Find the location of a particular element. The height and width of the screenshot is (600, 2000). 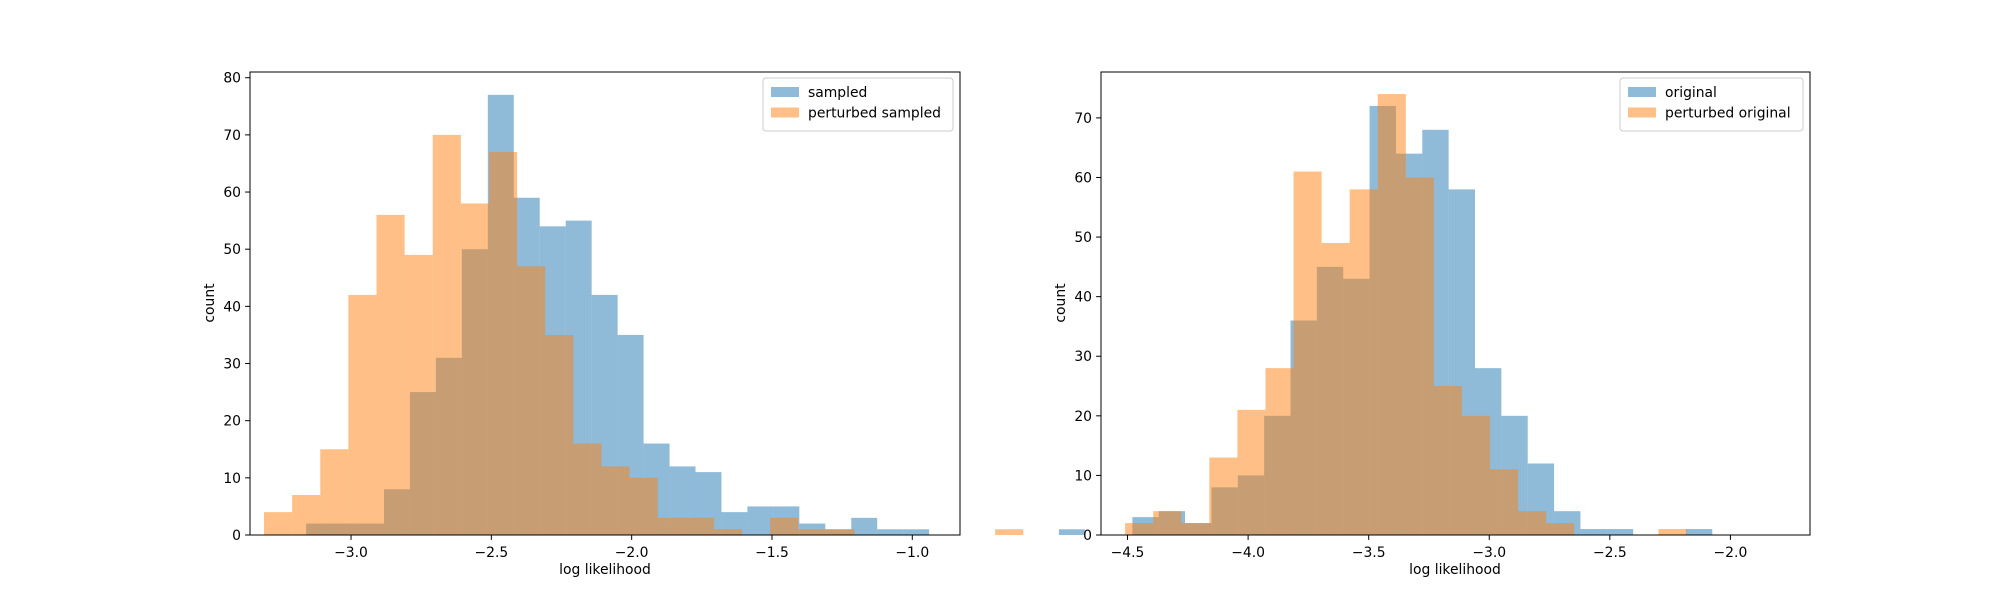

x-tick-label: −1.5 is located at coordinates (772, 553).